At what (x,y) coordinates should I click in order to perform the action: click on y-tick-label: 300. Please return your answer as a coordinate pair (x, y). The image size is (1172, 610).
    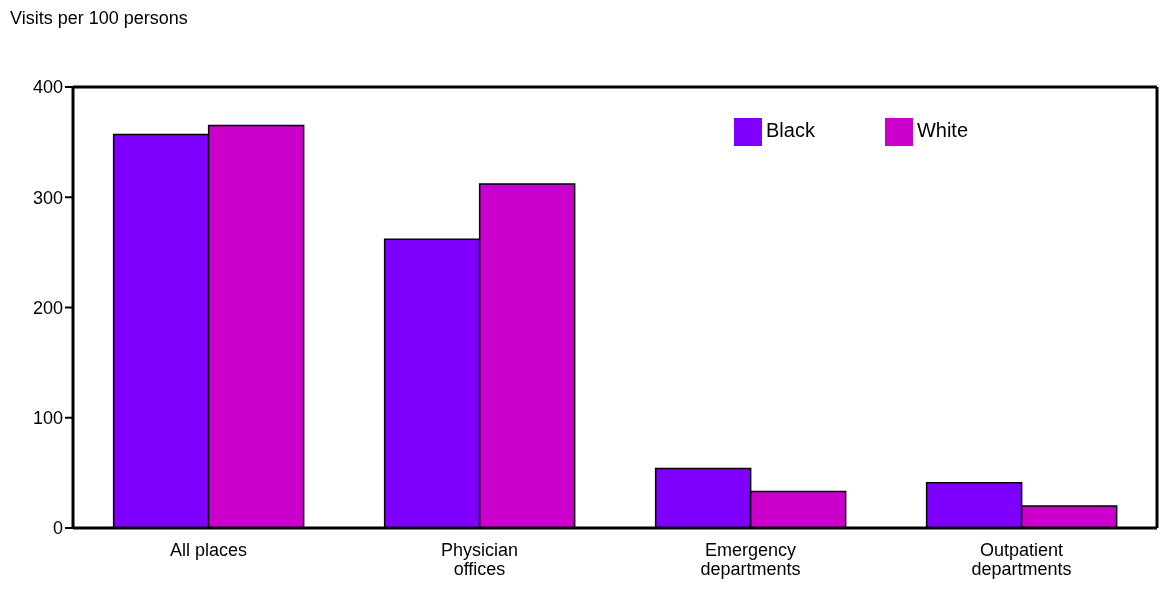
    Looking at the image, I should click on (47, 197).